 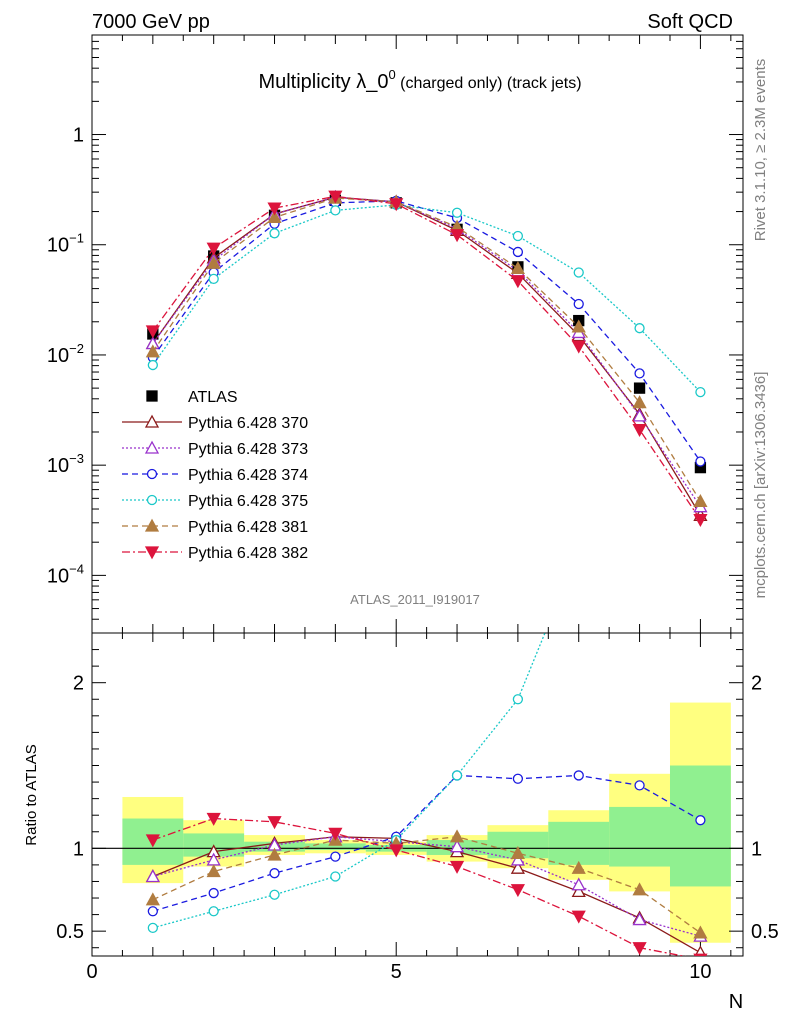 I want to click on legend-entry-pythia-6-428-381: Pythia 6.428 381, so click(x=215, y=527).